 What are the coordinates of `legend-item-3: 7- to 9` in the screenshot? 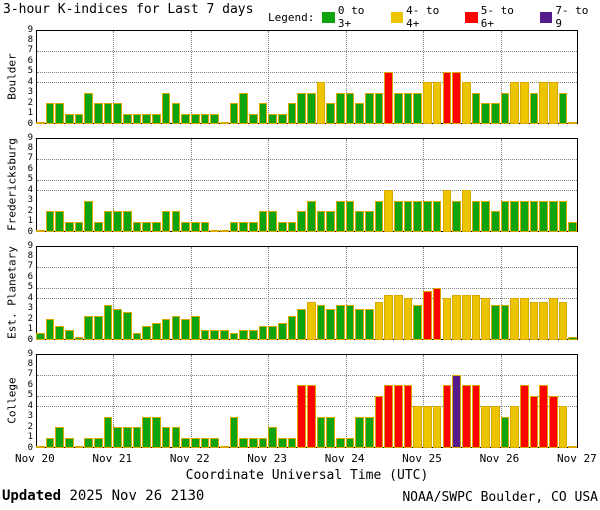 It's located at (568, 17).